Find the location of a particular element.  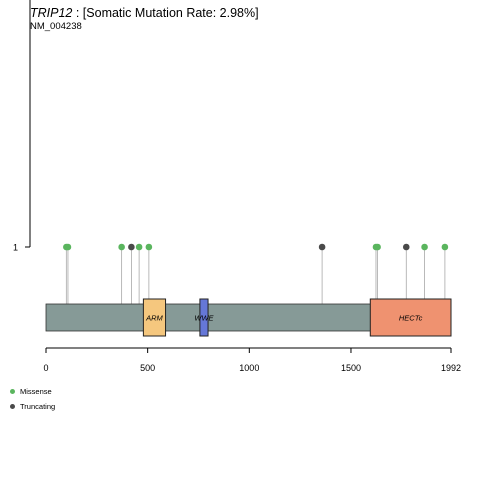

domain-wwe is located at coordinates (204, 317).